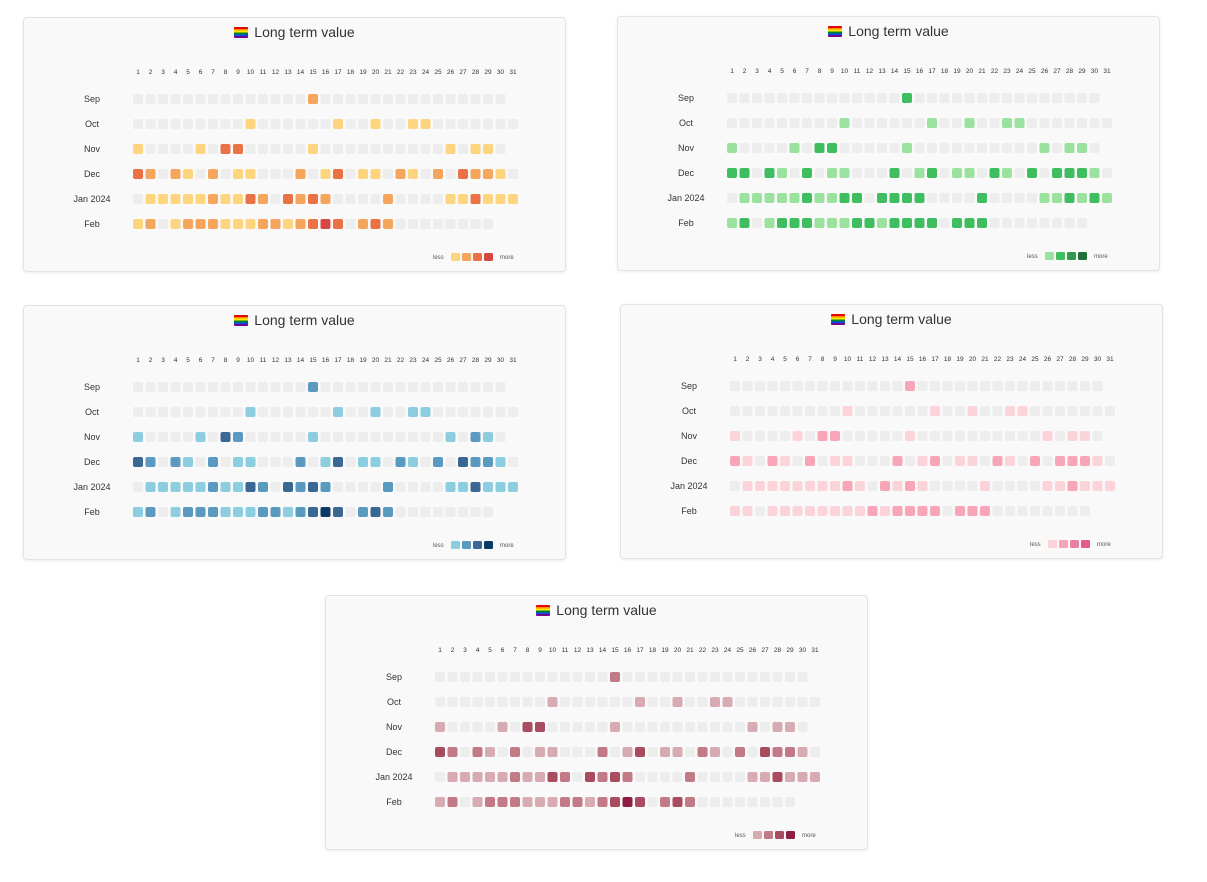 The height and width of the screenshot is (882, 1207). Describe the element at coordinates (686, 223) in the screenshot. I see `y-tick-label: Feb` at that location.